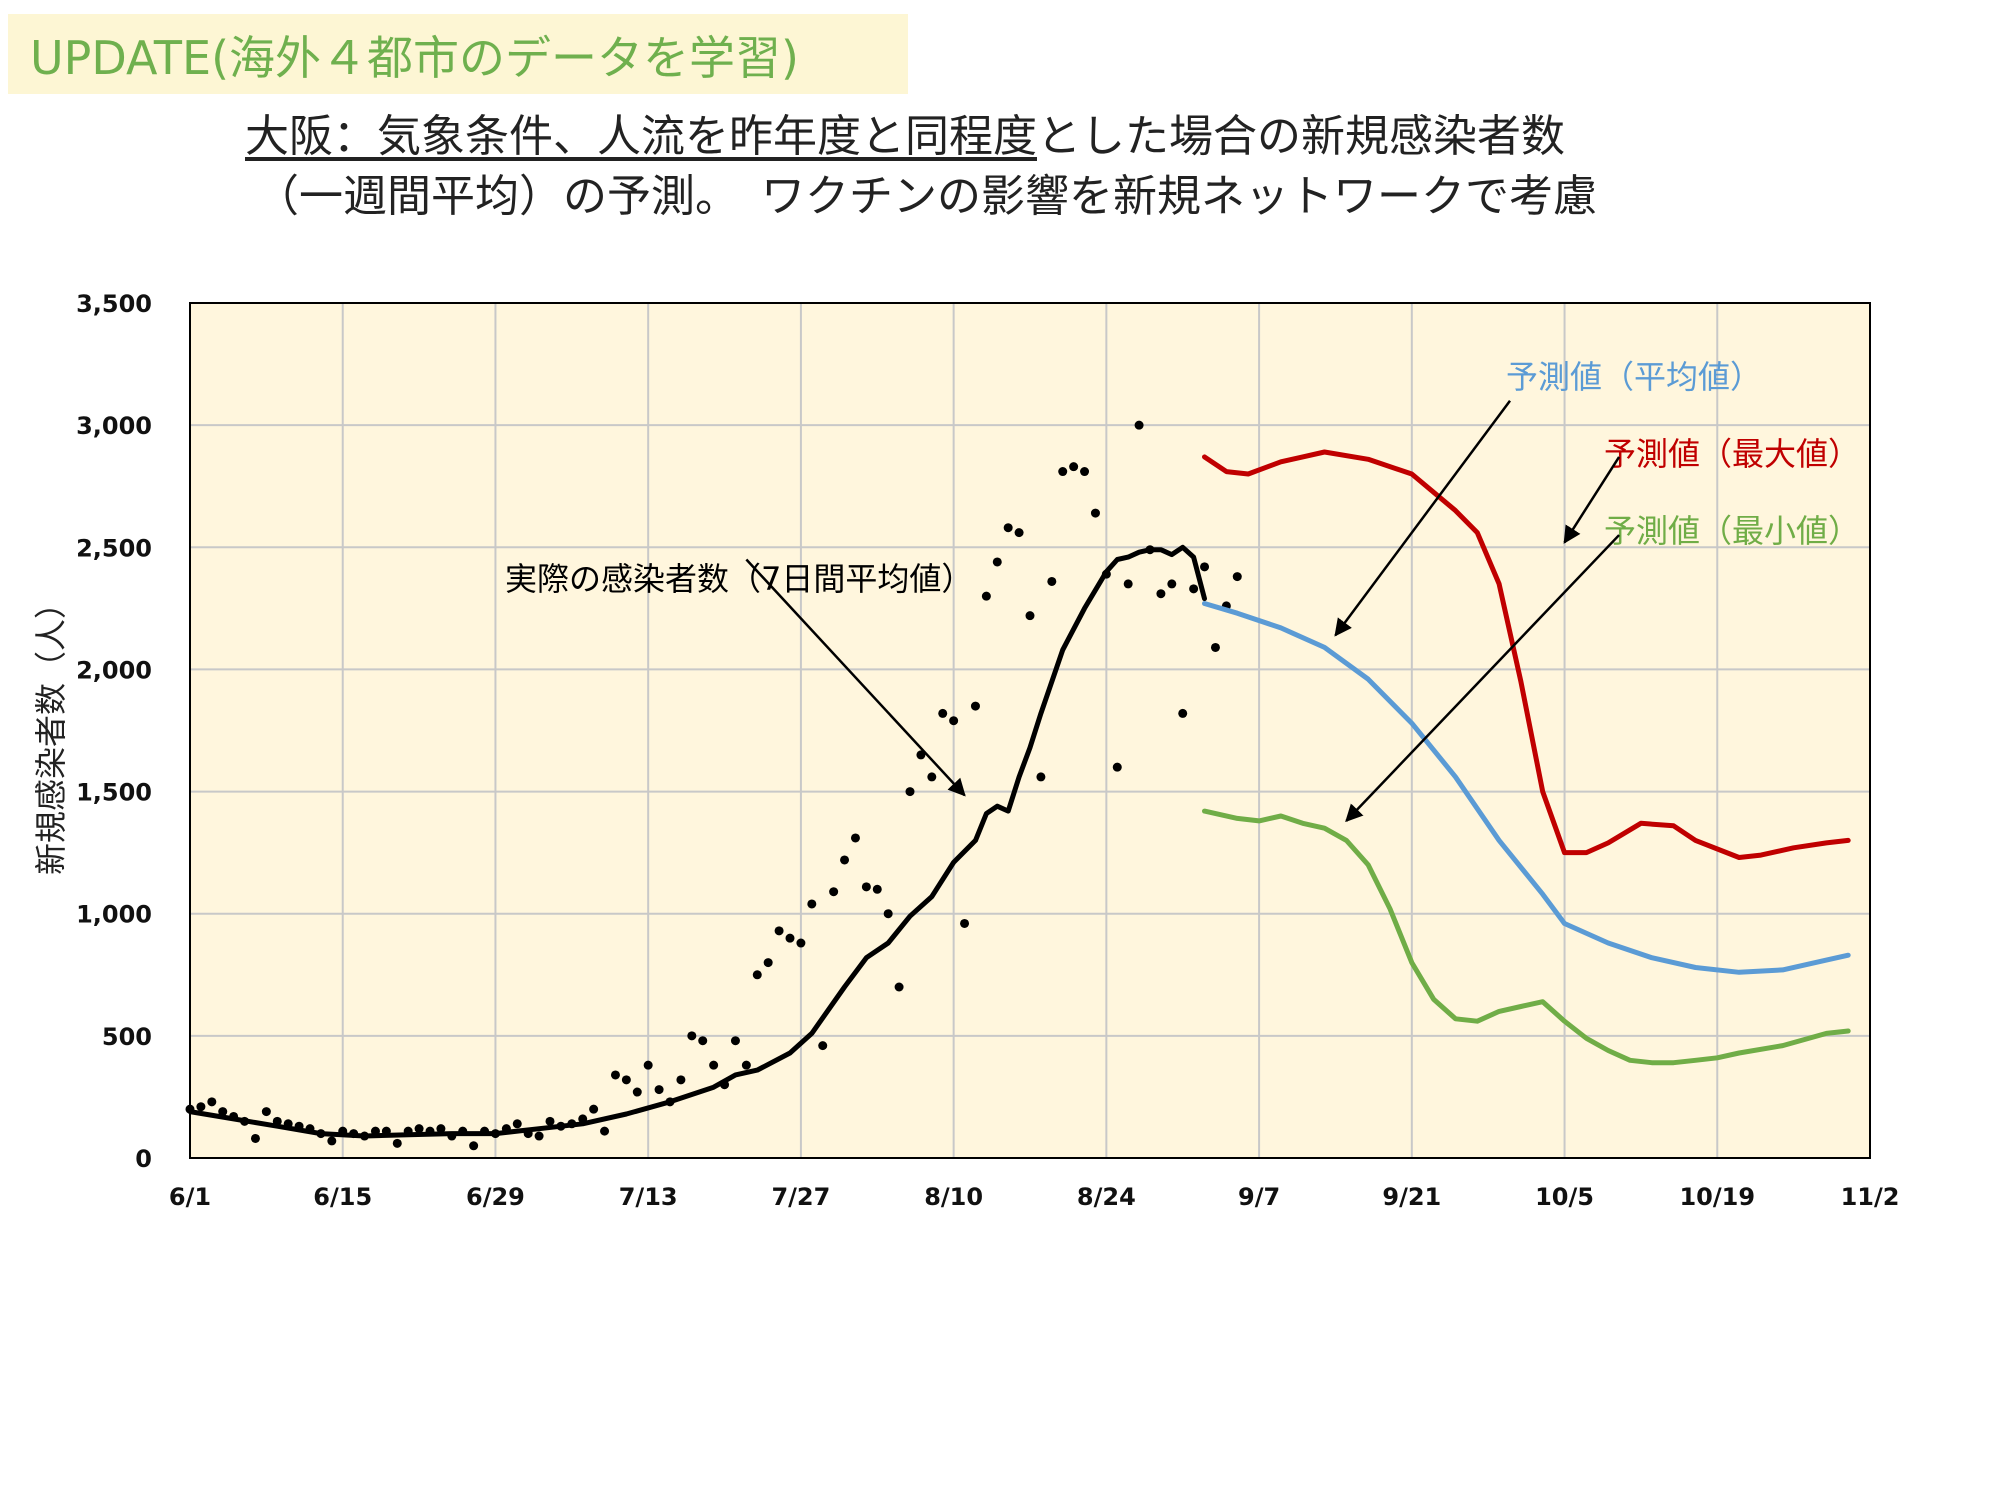  I want to click on x-tick-label: 9/7, so click(1259, 1197).